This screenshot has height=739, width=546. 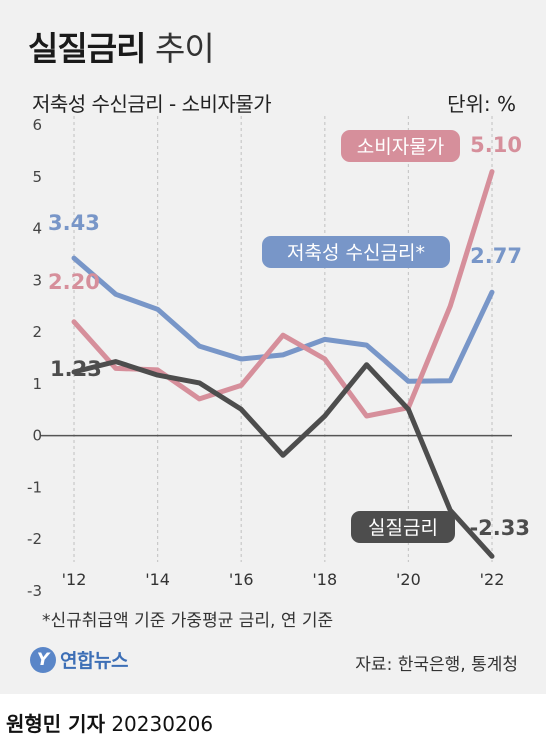 What do you see at coordinates (37, 125) in the screenshot?
I see `y-tick-label: 6` at bounding box center [37, 125].